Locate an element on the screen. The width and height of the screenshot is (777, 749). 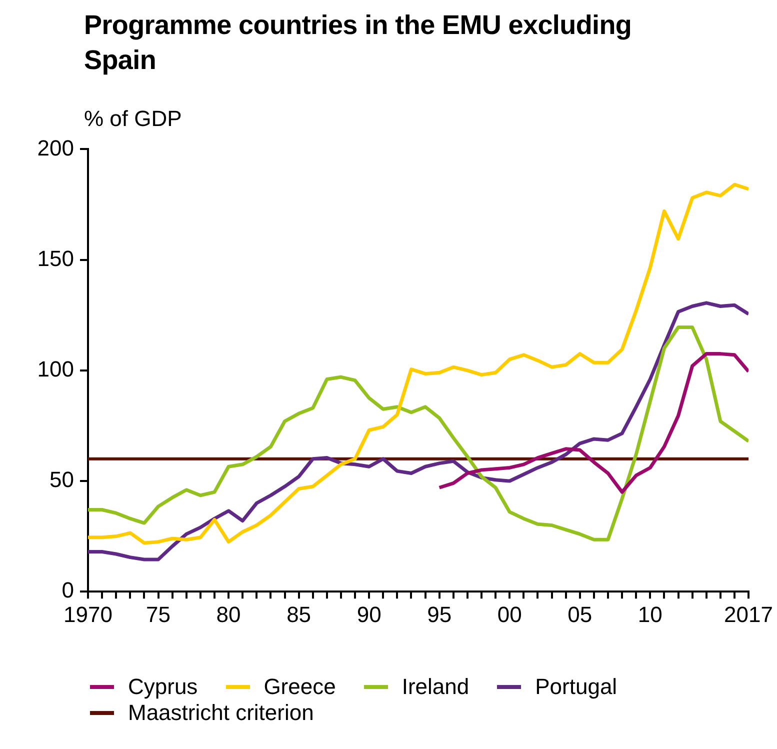
x-tick-label: 2017 is located at coordinates (749, 614).